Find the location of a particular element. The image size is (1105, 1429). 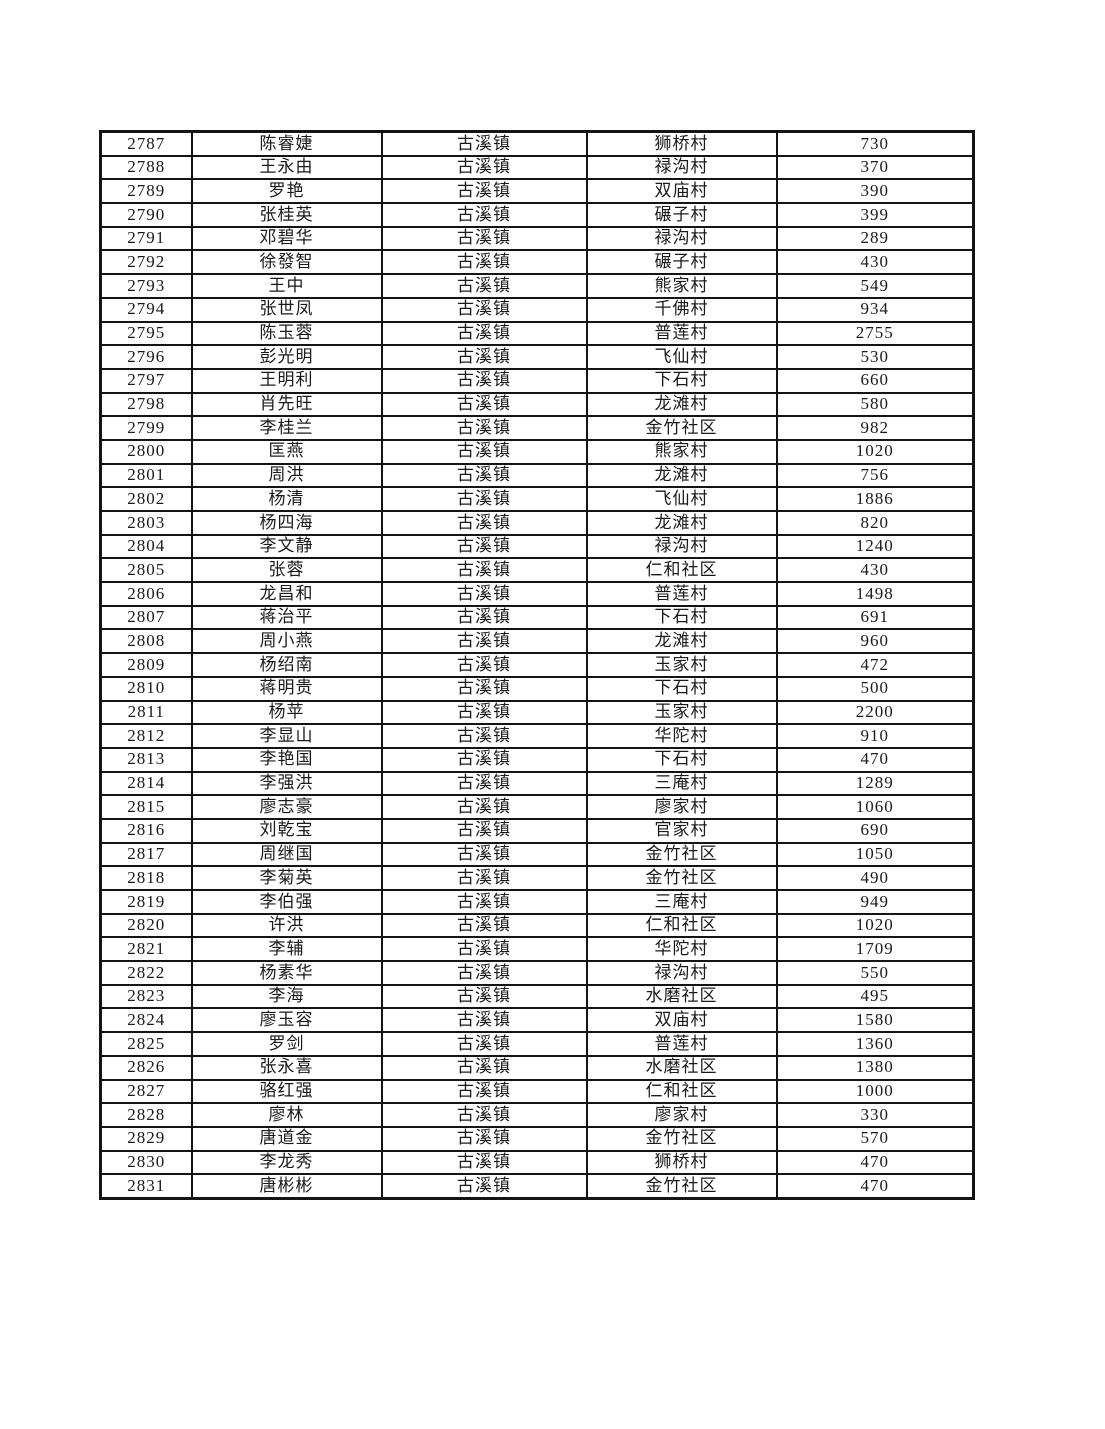

cell-name: 肖先旺 is located at coordinates (286, 404).